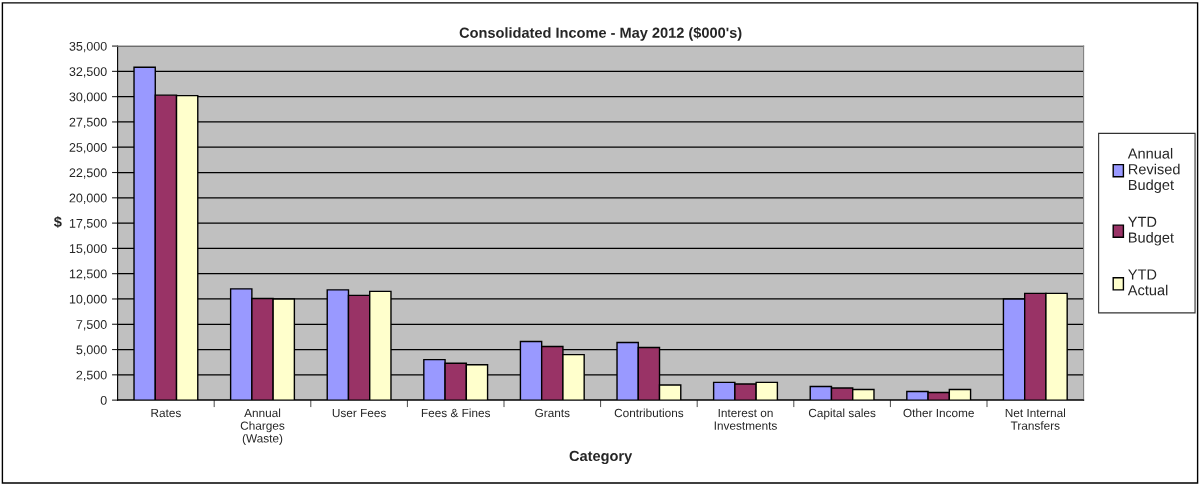  What do you see at coordinates (88, 72) in the screenshot?
I see `y-tick-label: 32,500` at bounding box center [88, 72].